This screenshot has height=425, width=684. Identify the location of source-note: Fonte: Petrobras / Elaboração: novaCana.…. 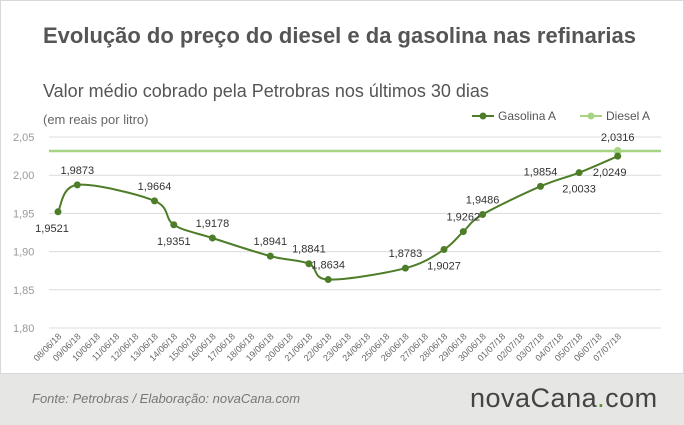
(166, 398).